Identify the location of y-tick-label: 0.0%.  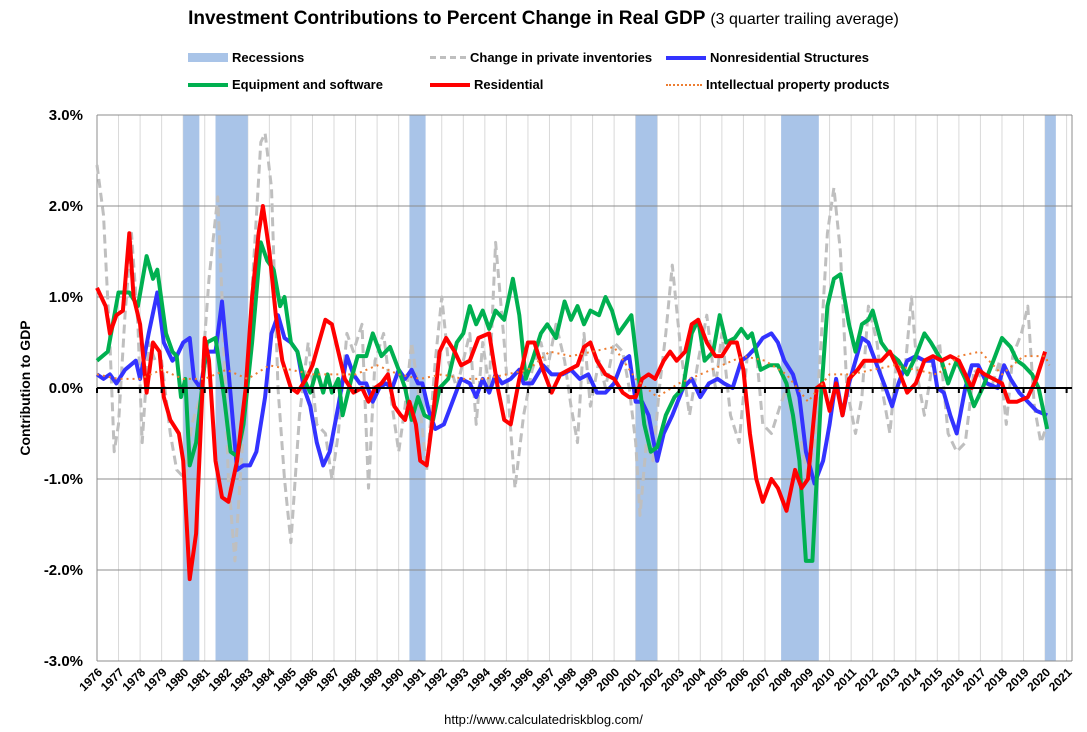
(66, 388).